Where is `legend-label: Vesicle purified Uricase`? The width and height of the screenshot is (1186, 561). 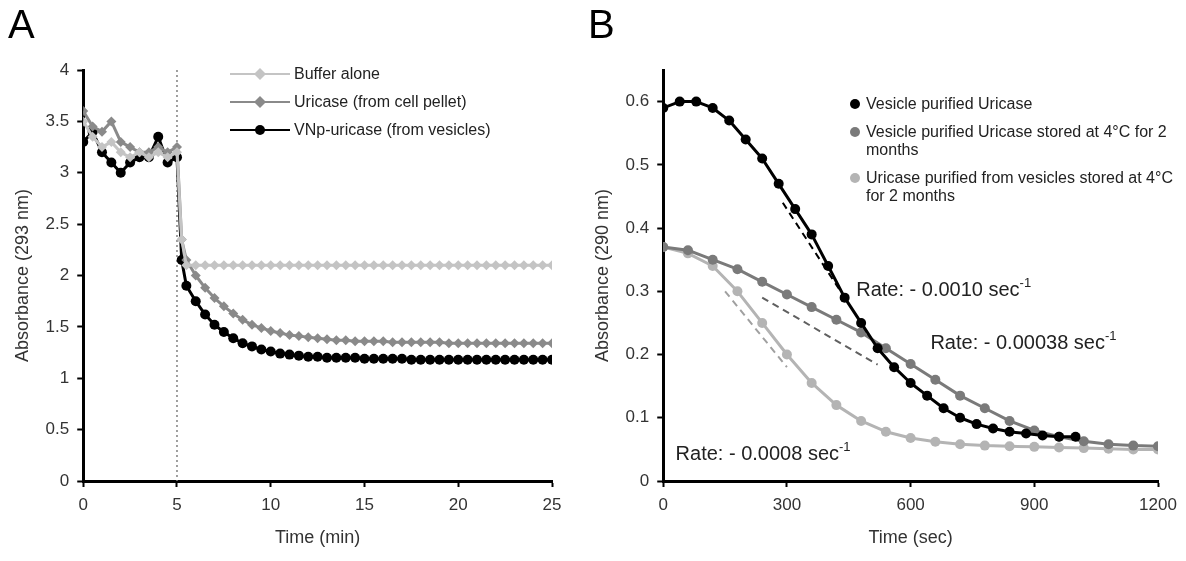
legend-label: Vesicle purified Uricase is located at coordinates (949, 104).